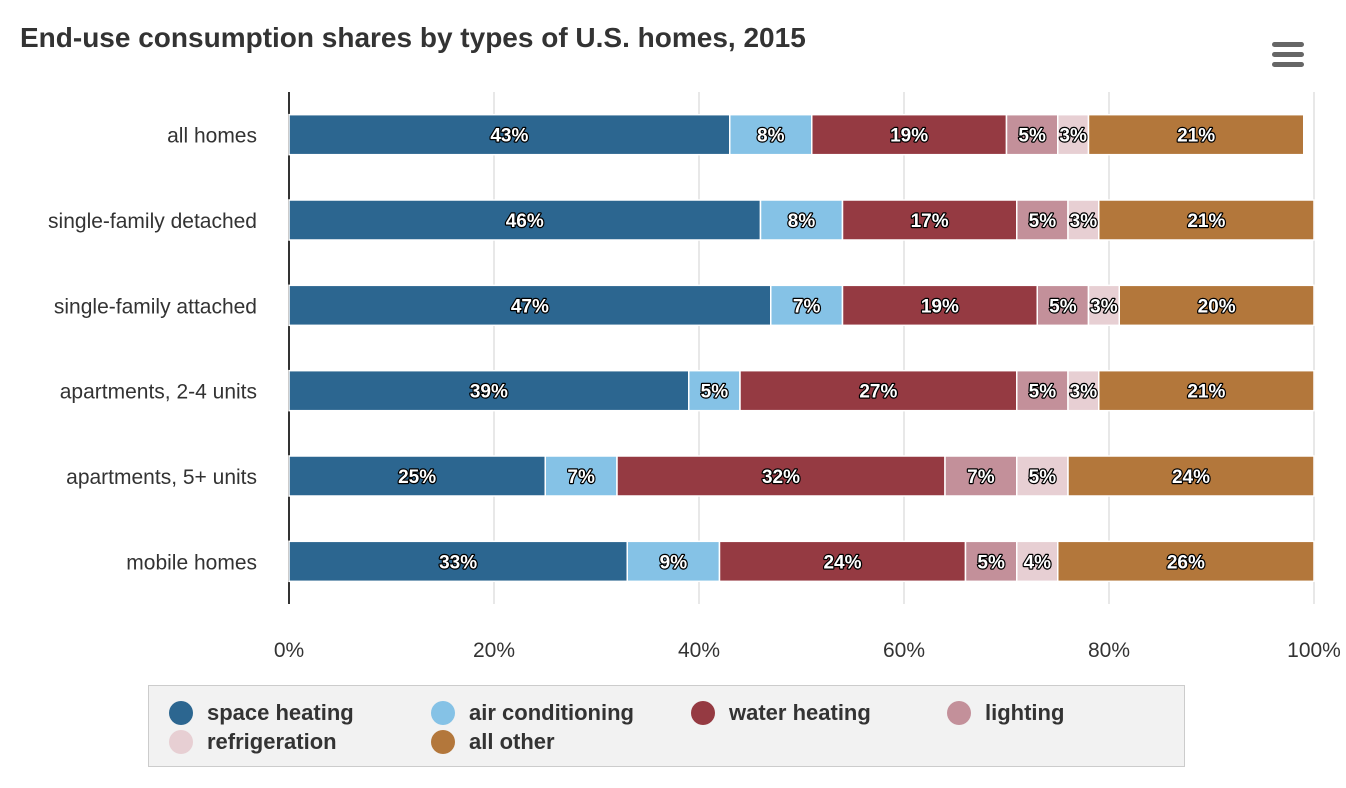 The height and width of the screenshot is (788, 1346). What do you see at coordinates (280, 712) in the screenshot?
I see `legend-label: space heating` at bounding box center [280, 712].